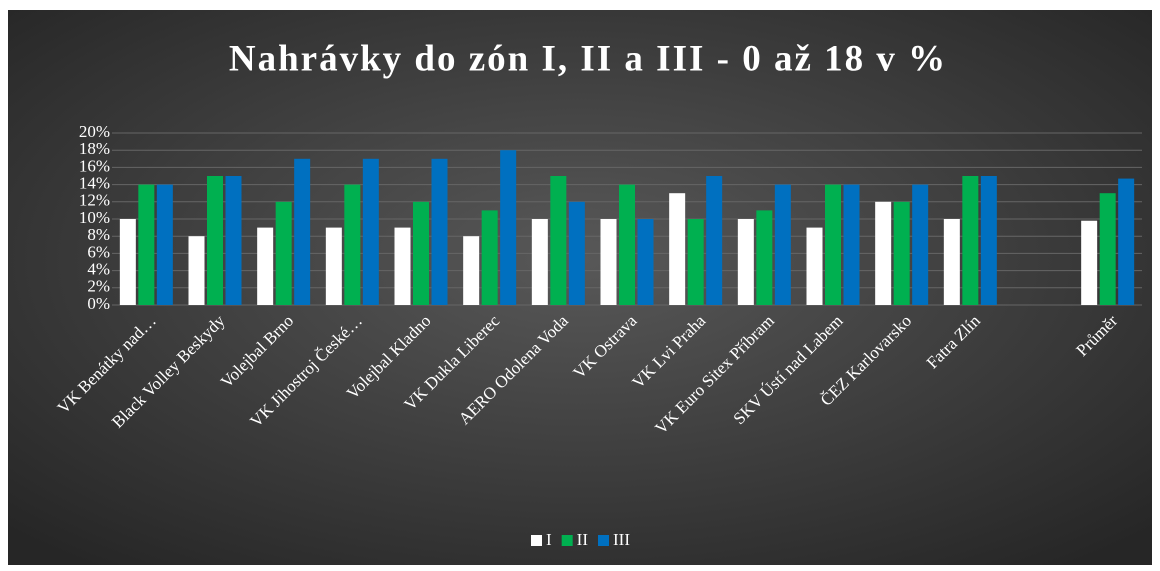 The width and height of the screenshot is (1160, 571). I want to click on legend-label: I, so click(549, 539).